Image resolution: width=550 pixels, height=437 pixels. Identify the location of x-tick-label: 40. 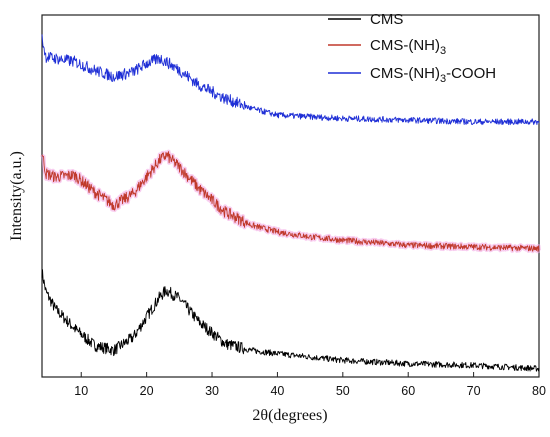
(277, 391).